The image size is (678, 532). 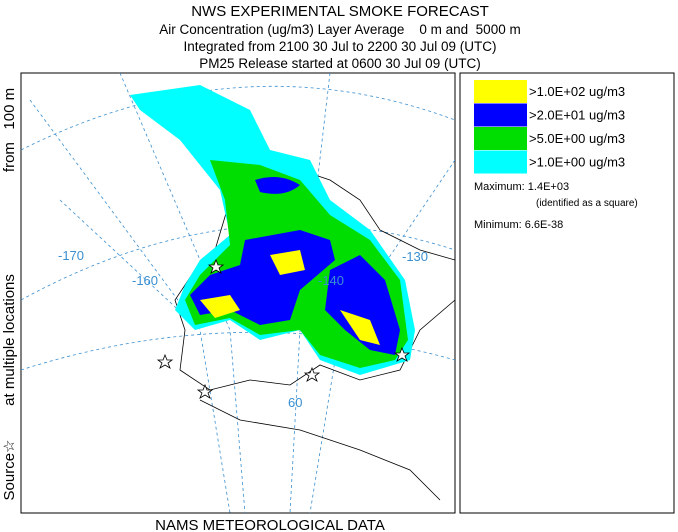 I want to click on legend-label: >1.0E+02 ug/m3, so click(x=577, y=91).